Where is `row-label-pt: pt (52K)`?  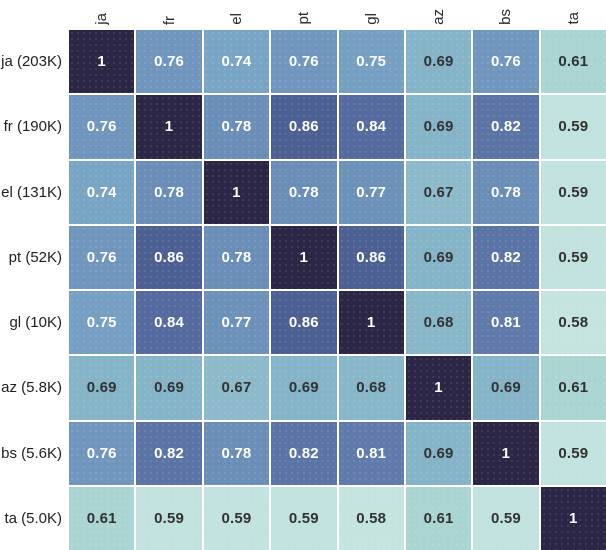 row-label-pt: pt (52K) is located at coordinates (33, 257).